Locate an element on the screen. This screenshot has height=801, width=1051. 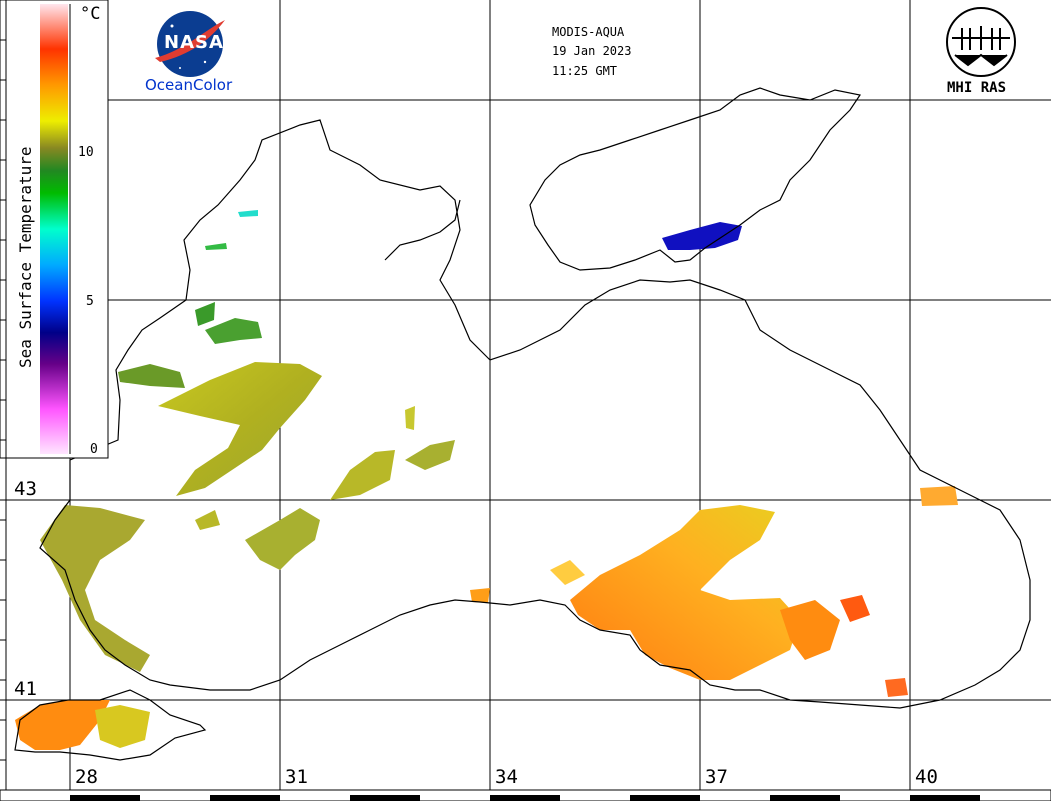
colorbar-tick-0: 0 is located at coordinates (94, 449).